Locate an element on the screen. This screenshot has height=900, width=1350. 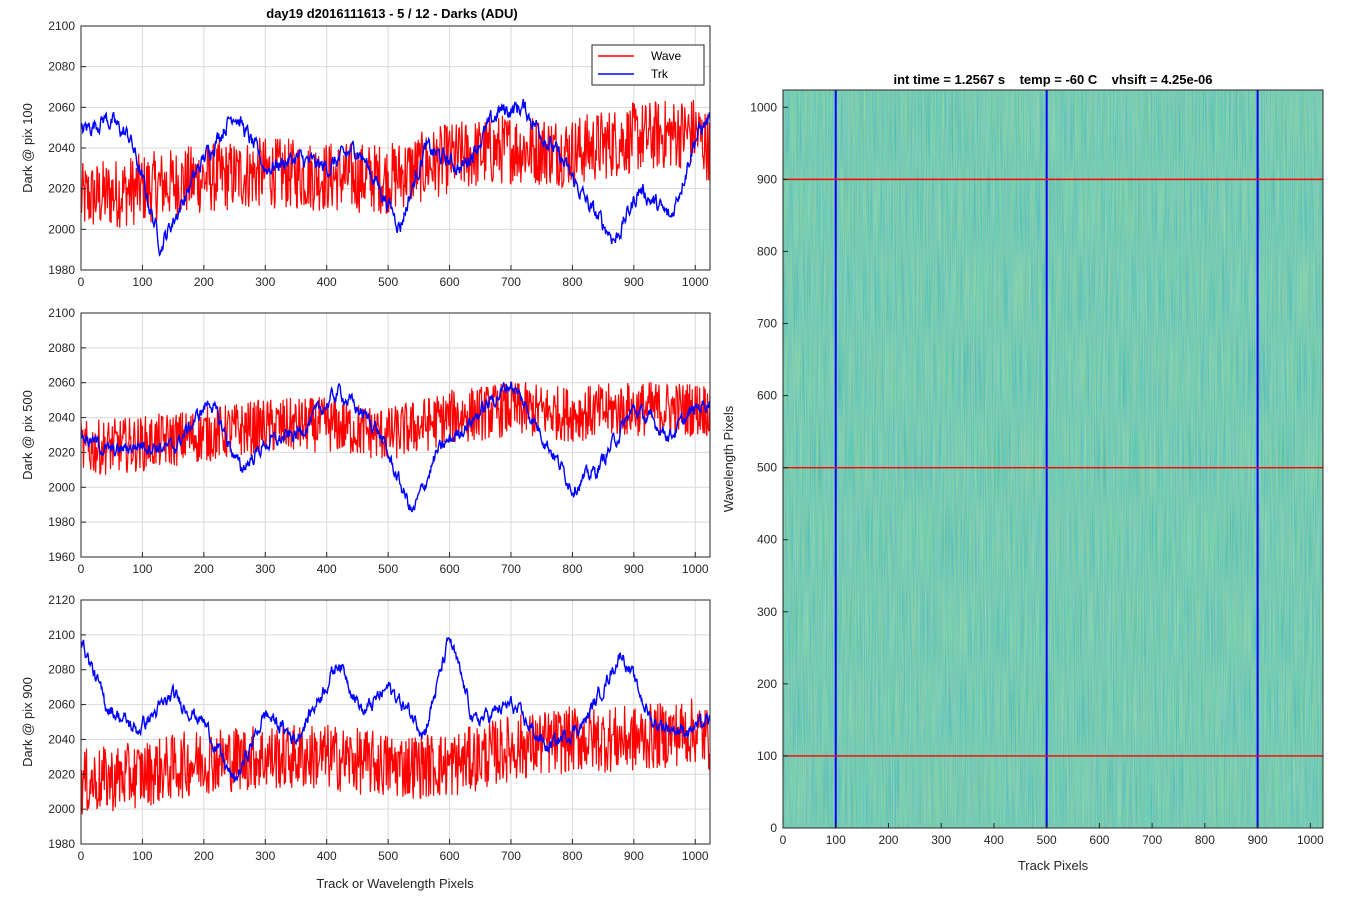
y-tick-label: 1960 is located at coordinates (61, 557).